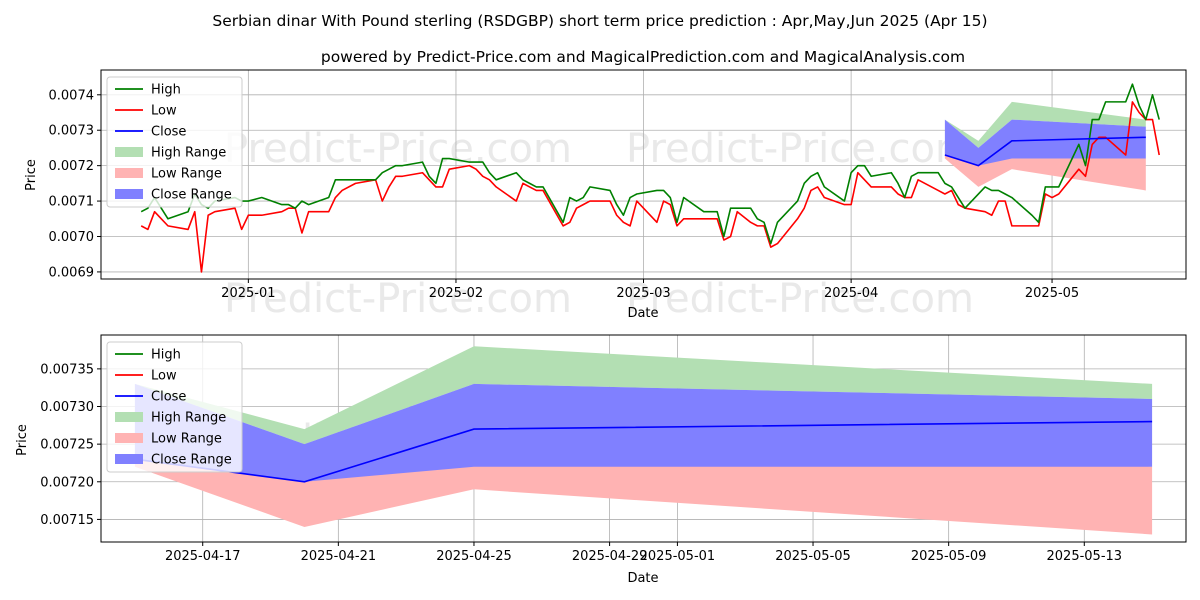 The height and width of the screenshot is (600, 1200). I want to click on close-range-band, so click(643, 432).